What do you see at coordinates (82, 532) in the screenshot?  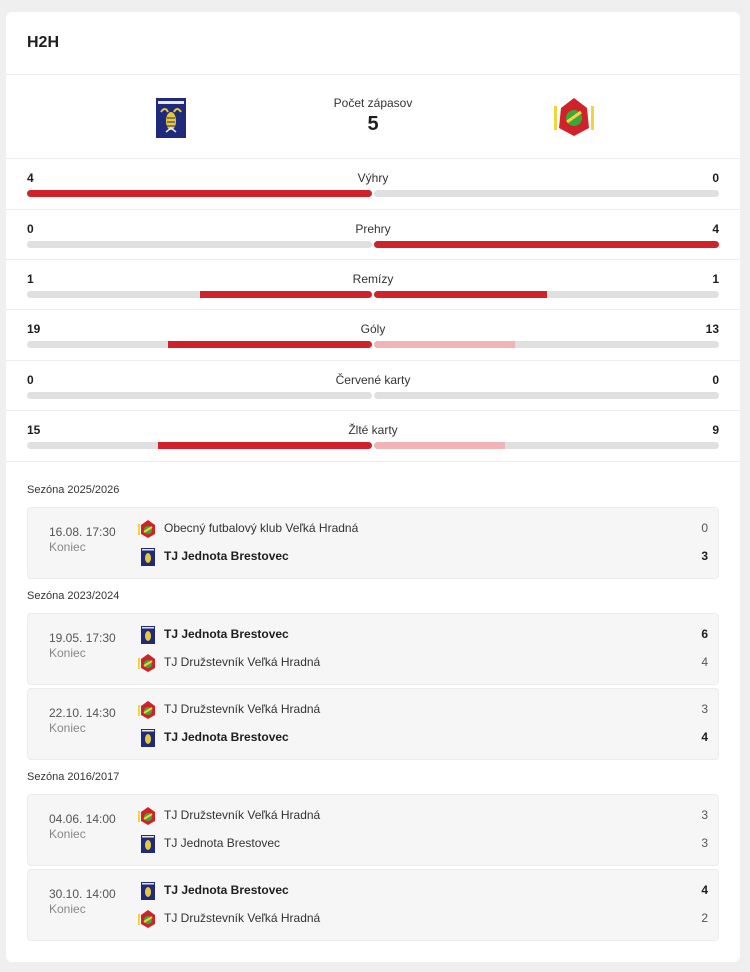 I see `match-date: 16.08. 17:30` at bounding box center [82, 532].